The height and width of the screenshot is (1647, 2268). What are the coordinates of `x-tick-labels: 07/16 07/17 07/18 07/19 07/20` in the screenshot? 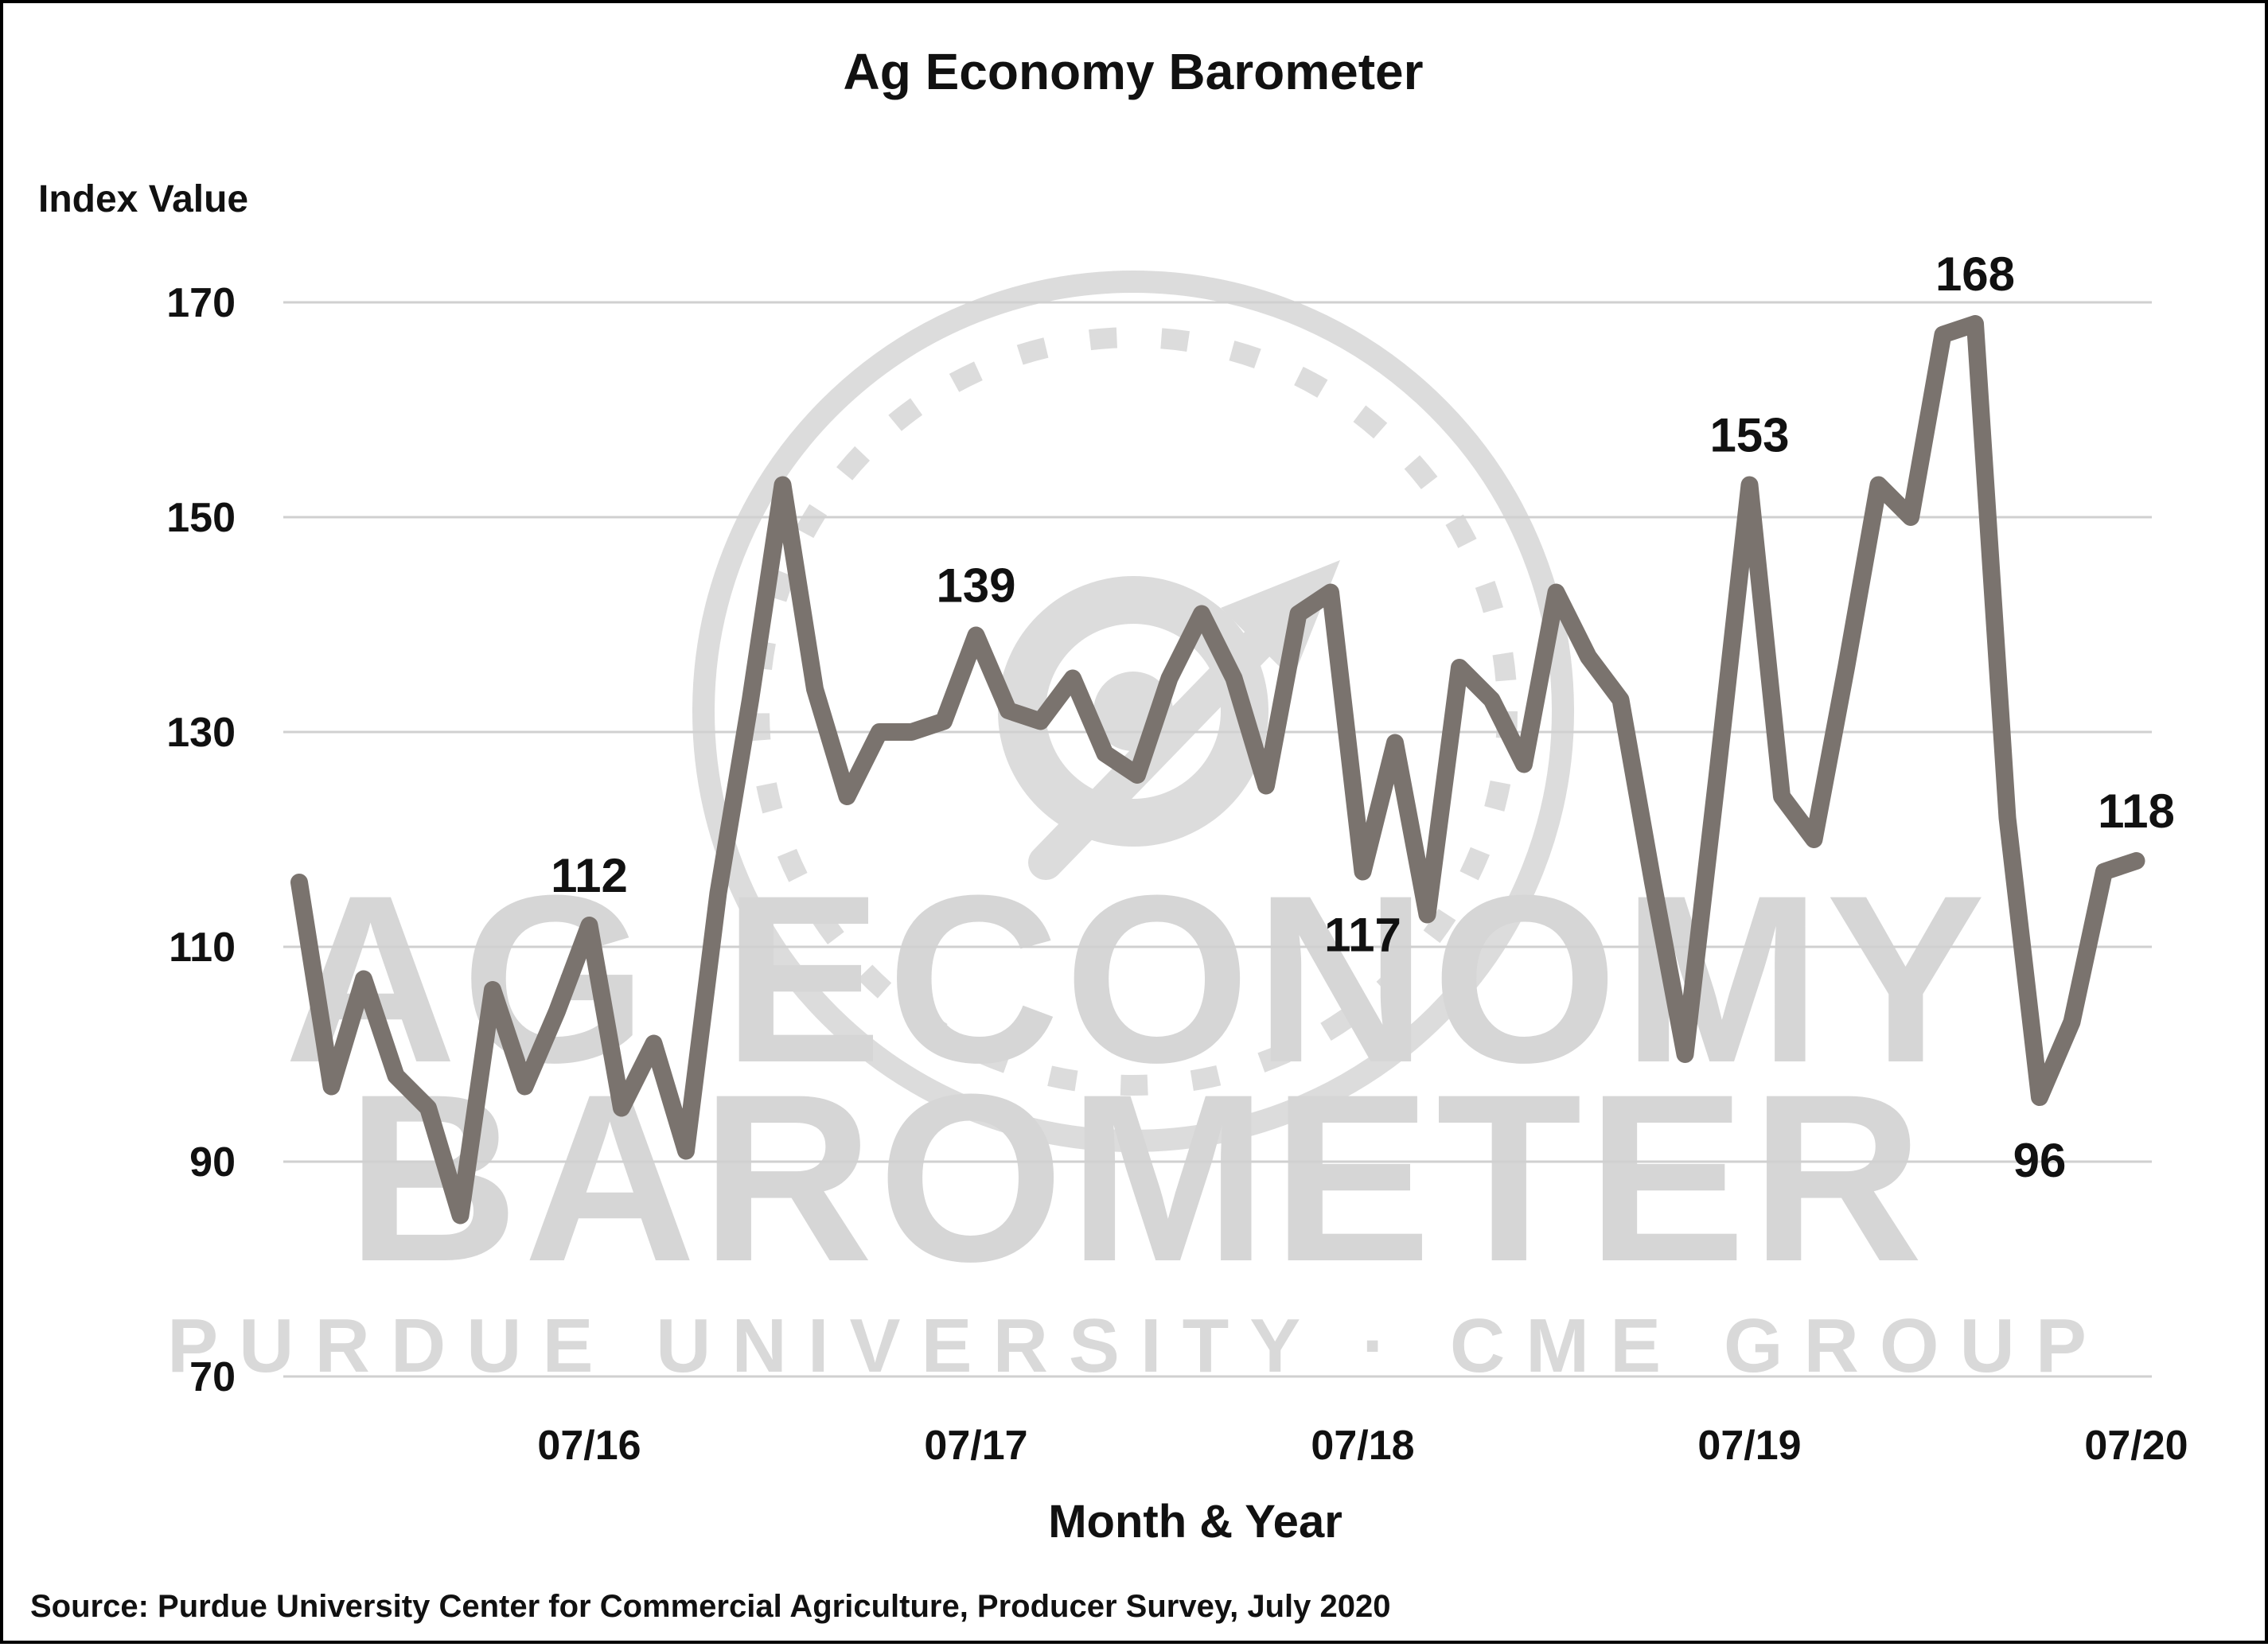 It's located at (1362, 1446).